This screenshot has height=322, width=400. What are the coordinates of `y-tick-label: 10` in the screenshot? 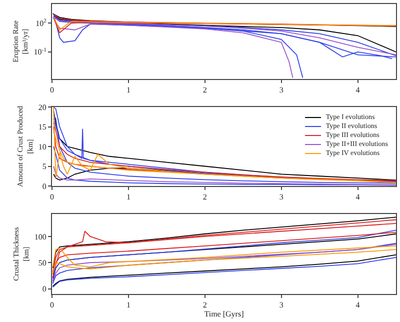 It's located at (42, 147).